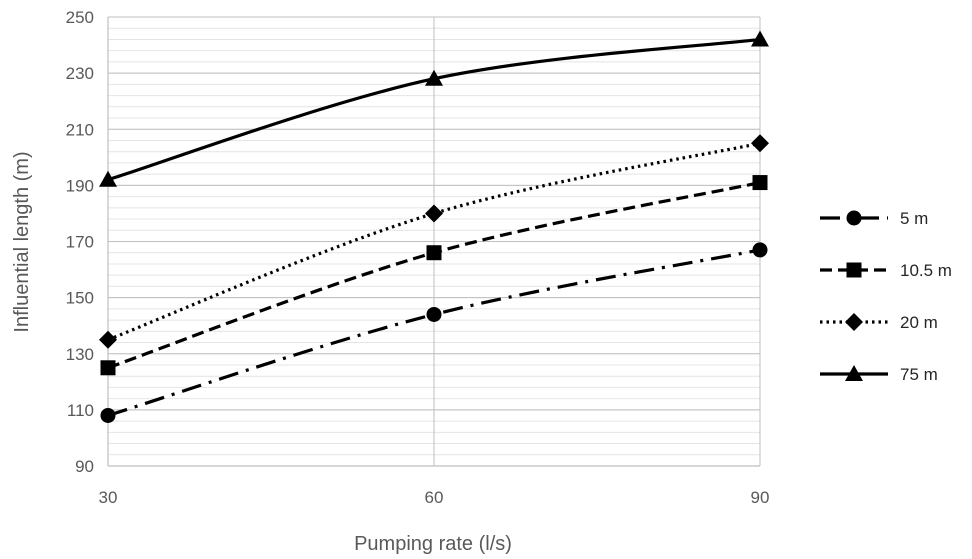 This screenshot has height=559, width=972. What do you see at coordinates (919, 374) in the screenshot?
I see `legend-label: 75 m` at bounding box center [919, 374].